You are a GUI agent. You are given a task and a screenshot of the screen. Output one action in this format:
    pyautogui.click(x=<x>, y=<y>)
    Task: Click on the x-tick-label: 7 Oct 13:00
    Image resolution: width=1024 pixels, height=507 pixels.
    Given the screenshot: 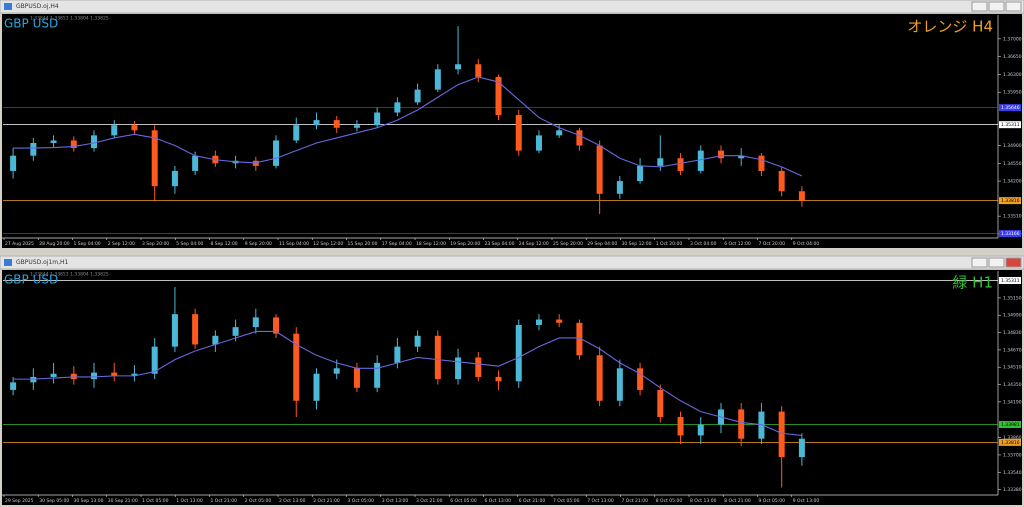 What is the action you would take?
    pyautogui.click(x=600, y=501)
    